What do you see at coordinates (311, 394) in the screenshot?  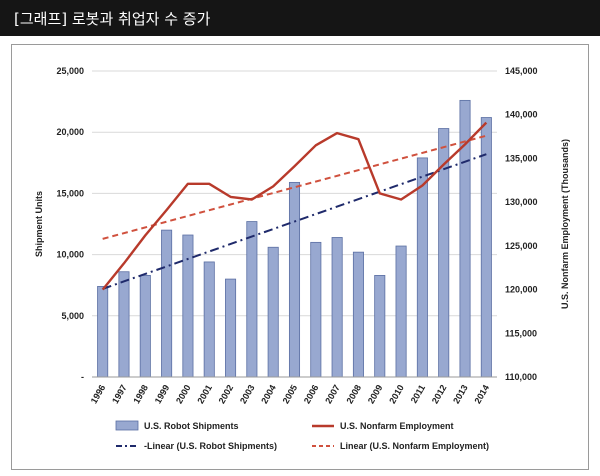 I see `x-tick-label: 2006` at bounding box center [311, 394].